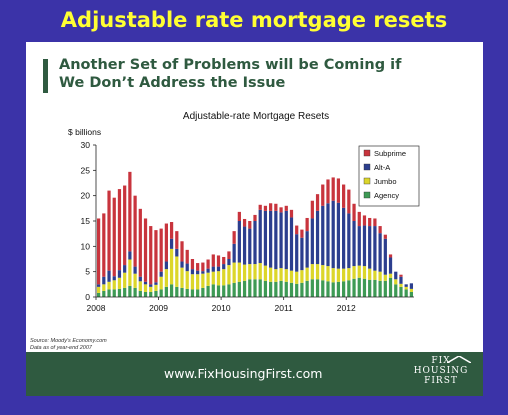  I want to click on y-tick-label-10: 10, so click(86, 246).